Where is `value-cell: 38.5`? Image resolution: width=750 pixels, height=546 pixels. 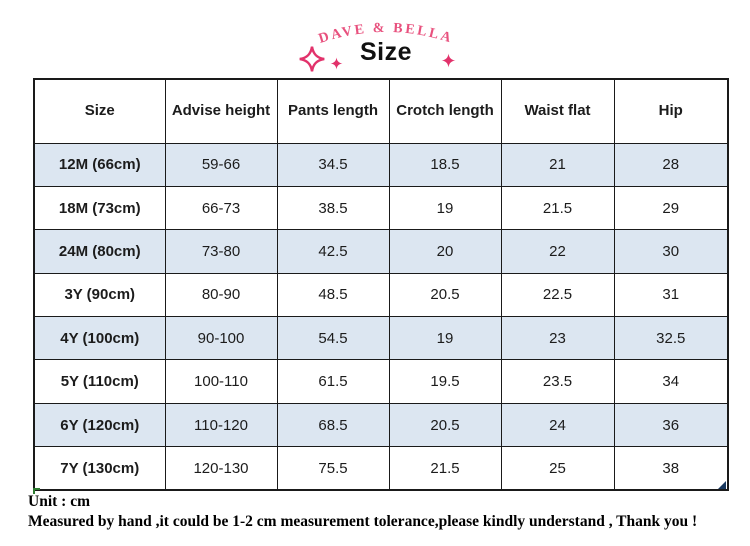
value-cell: 38.5 is located at coordinates (333, 208).